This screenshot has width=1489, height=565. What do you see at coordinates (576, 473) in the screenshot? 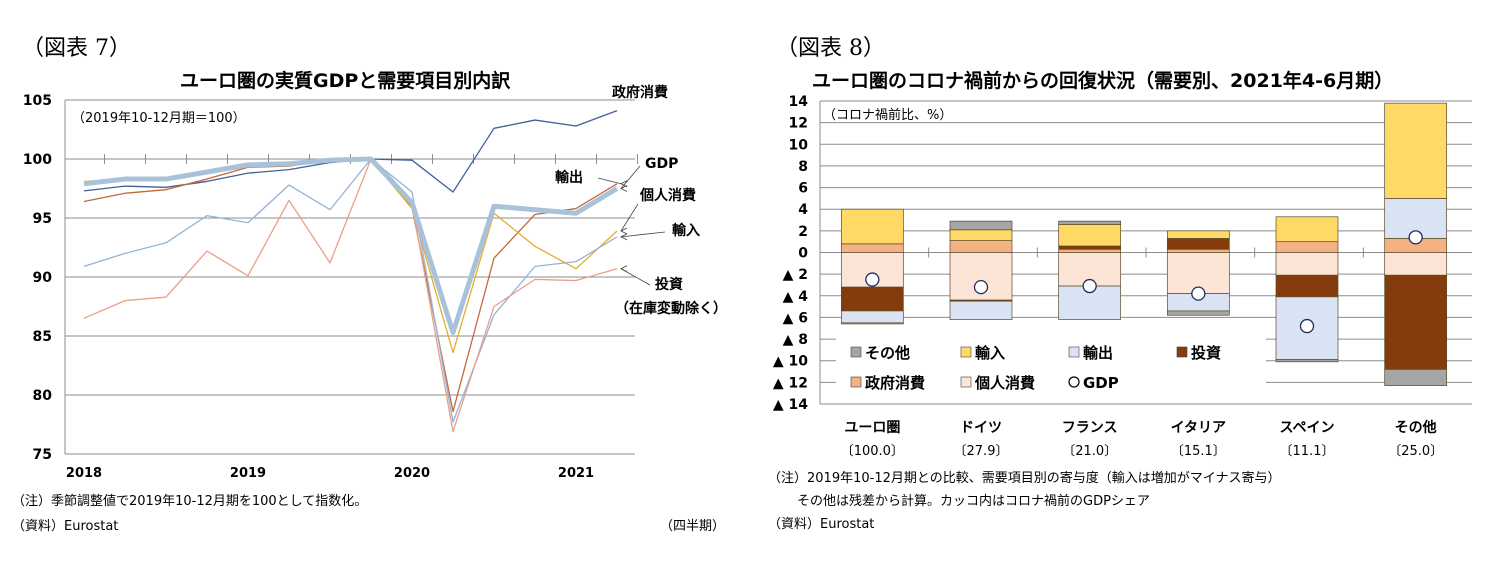
I see `x-tick-label: 2021` at bounding box center [576, 473].